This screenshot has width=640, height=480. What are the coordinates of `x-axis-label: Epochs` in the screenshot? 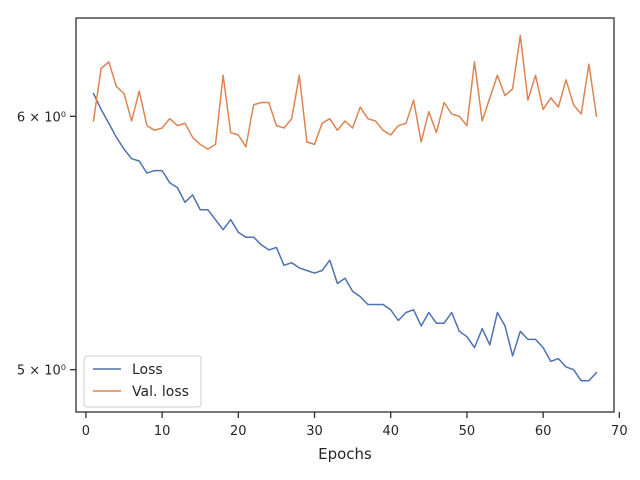 It's located at (345, 454).